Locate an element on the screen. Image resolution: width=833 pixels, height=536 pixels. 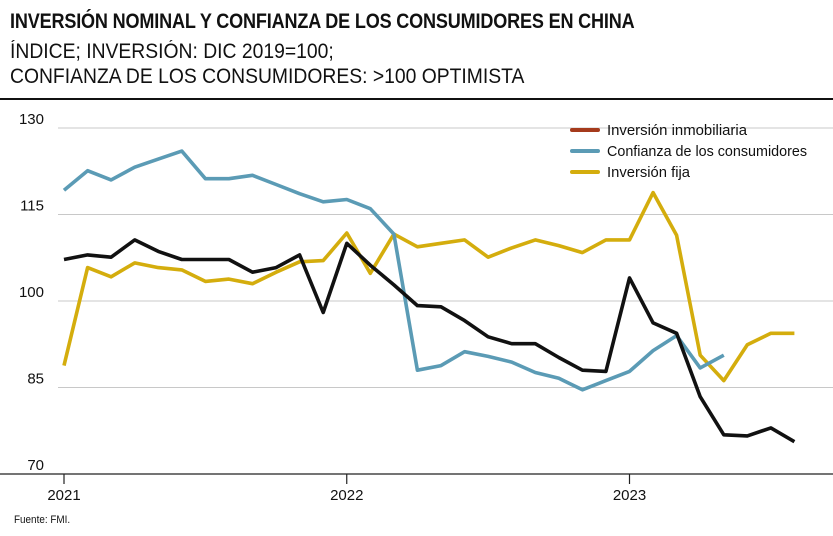
legend-label: Inversión fija is located at coordinates (649, 173).